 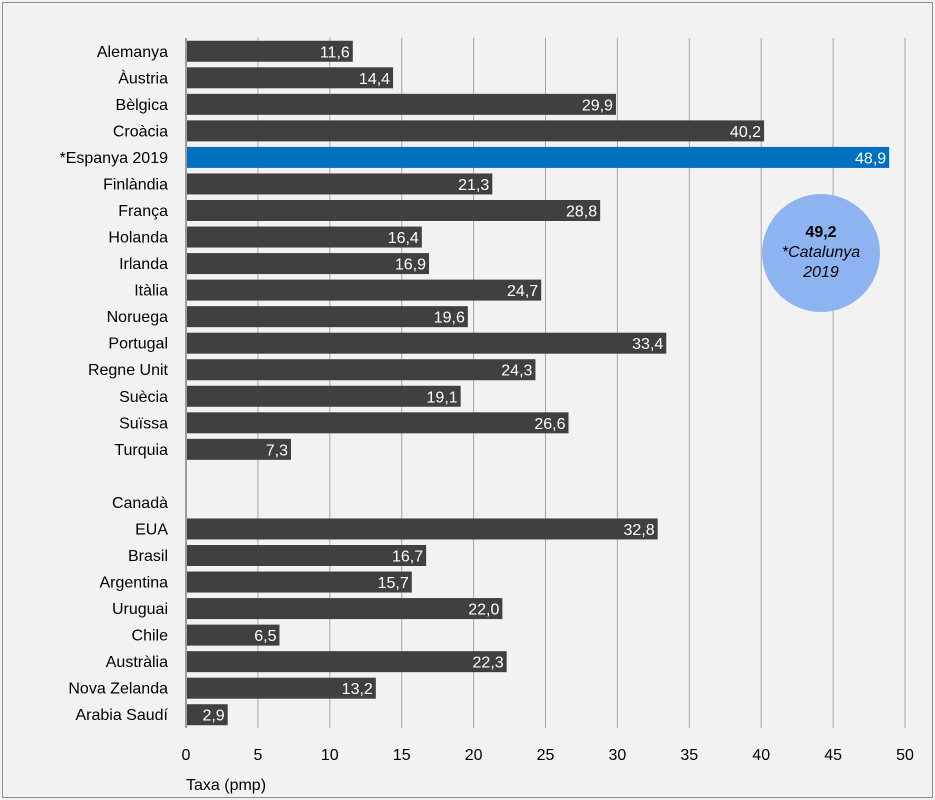 What do you see at coordinates (151, 529) in the screenshot?
I see `category-label: EUA` at bounding box center [151, 529].